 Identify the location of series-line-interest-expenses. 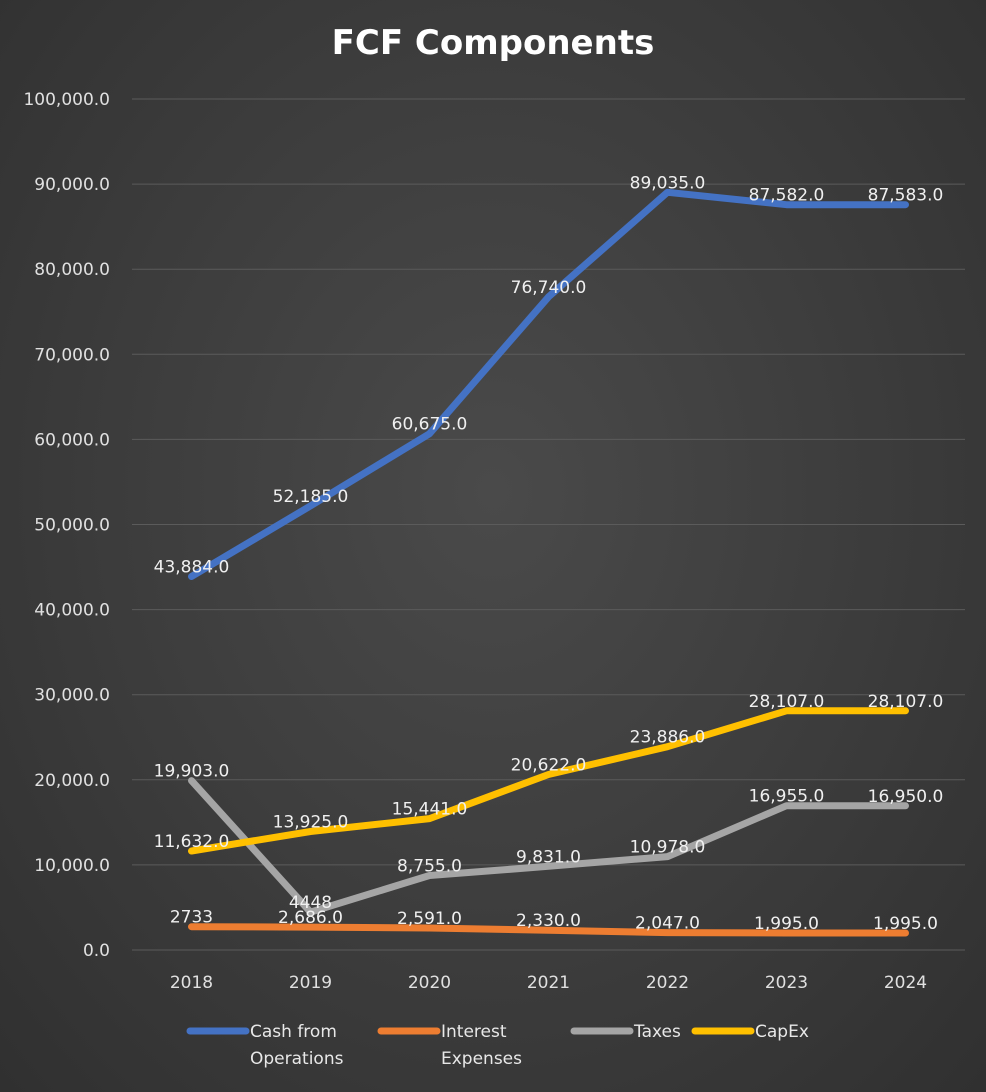
(548, 930).